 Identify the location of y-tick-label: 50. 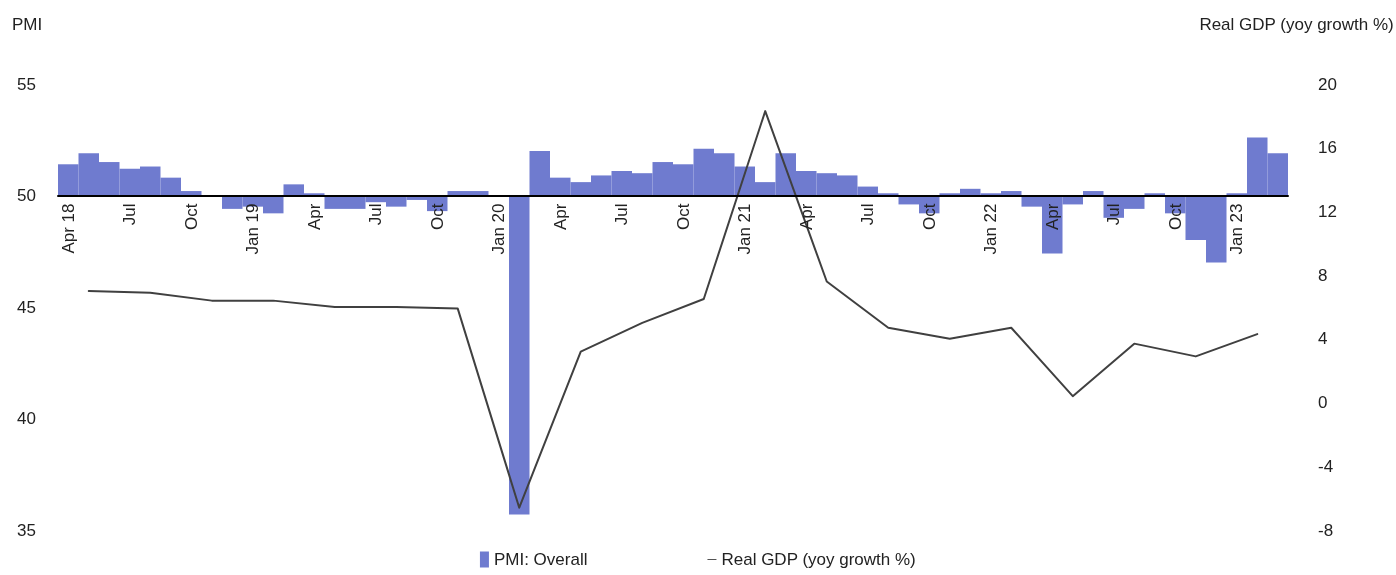
(26, 195).